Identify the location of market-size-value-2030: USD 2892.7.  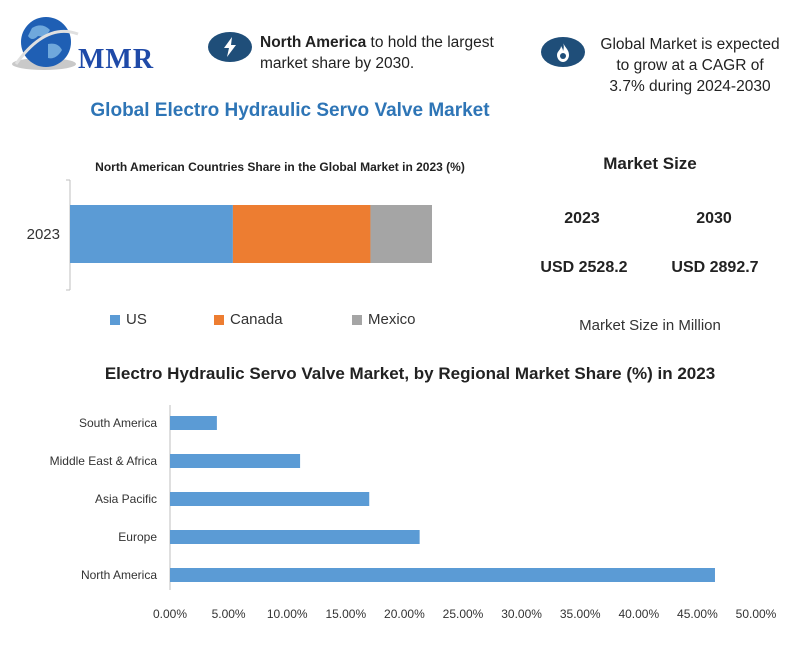
(715, 267).